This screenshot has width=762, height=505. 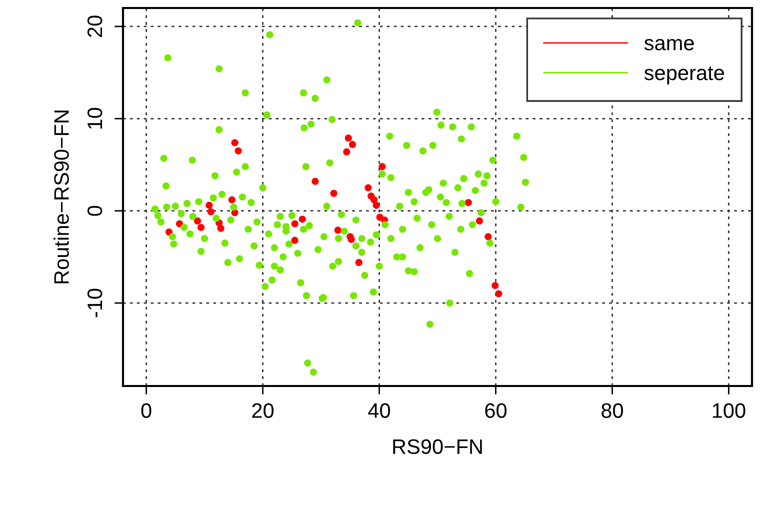 I want to click on x-tick-label: 0, so click(x=146, y=410).